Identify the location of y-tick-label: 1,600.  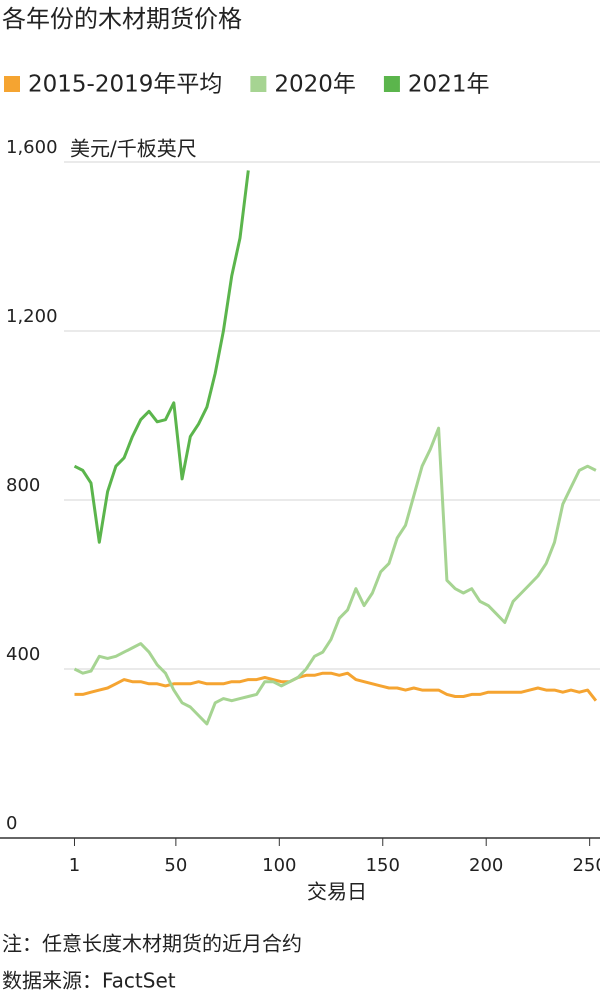
(32, 147).